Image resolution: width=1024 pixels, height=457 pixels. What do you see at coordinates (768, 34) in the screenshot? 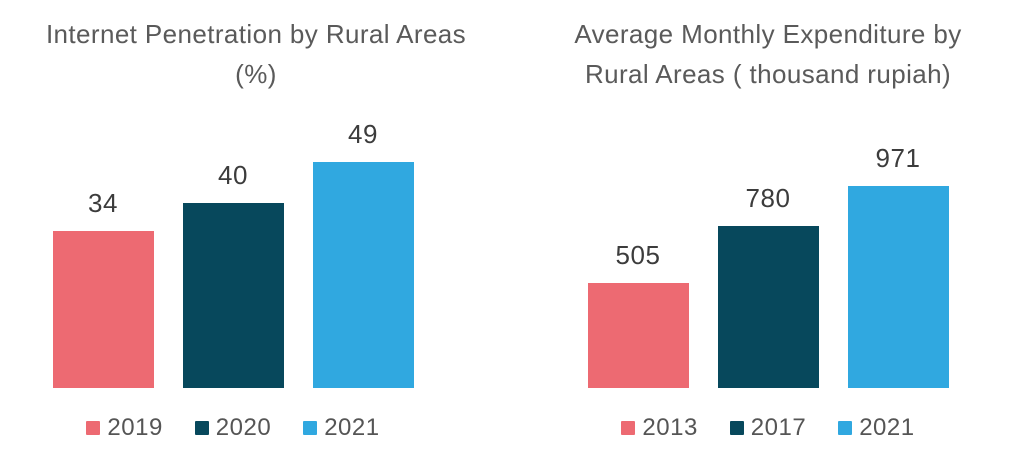
I see `chart-title-line-1: Average Monthly Expenditure by` at bounding box center [768, 34].